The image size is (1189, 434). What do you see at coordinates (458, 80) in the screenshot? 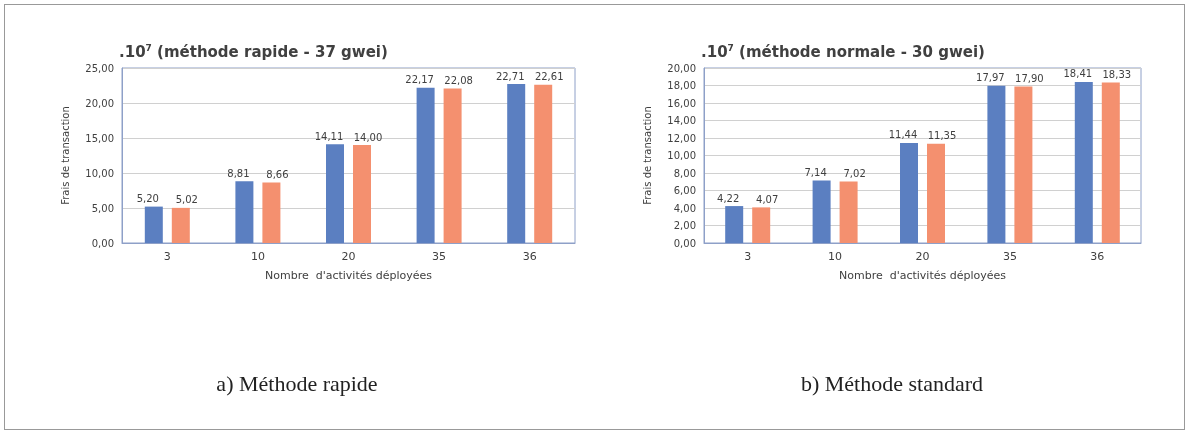
I see `data-label: 22,08` at bounding box center [458, 80].